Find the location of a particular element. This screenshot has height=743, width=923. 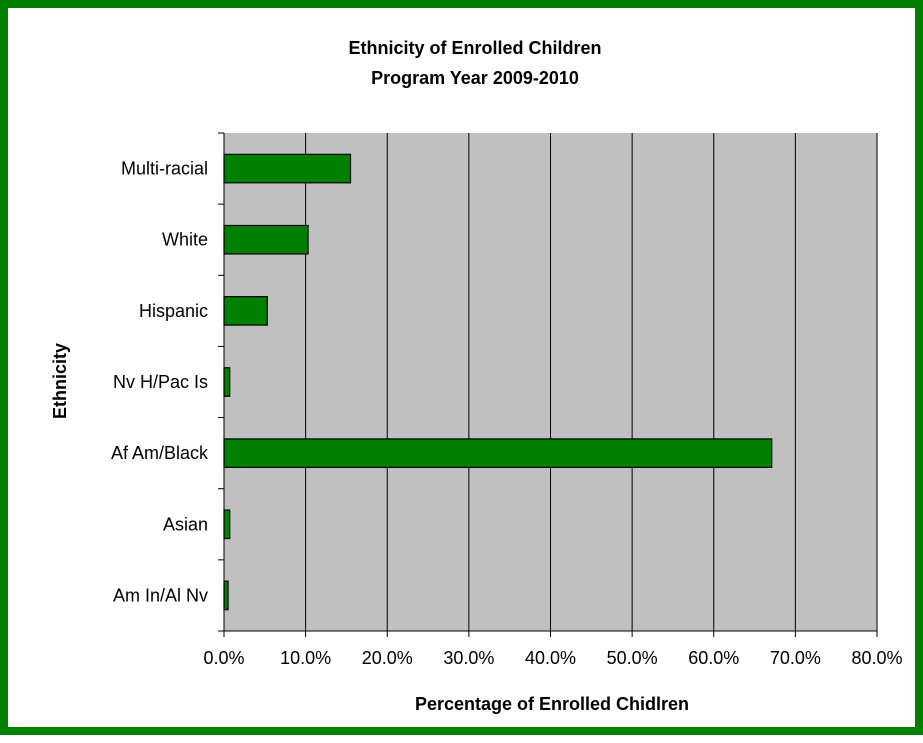

chart-subtitle: Program Year 2009-2010 is located at coordinates (475, 78).